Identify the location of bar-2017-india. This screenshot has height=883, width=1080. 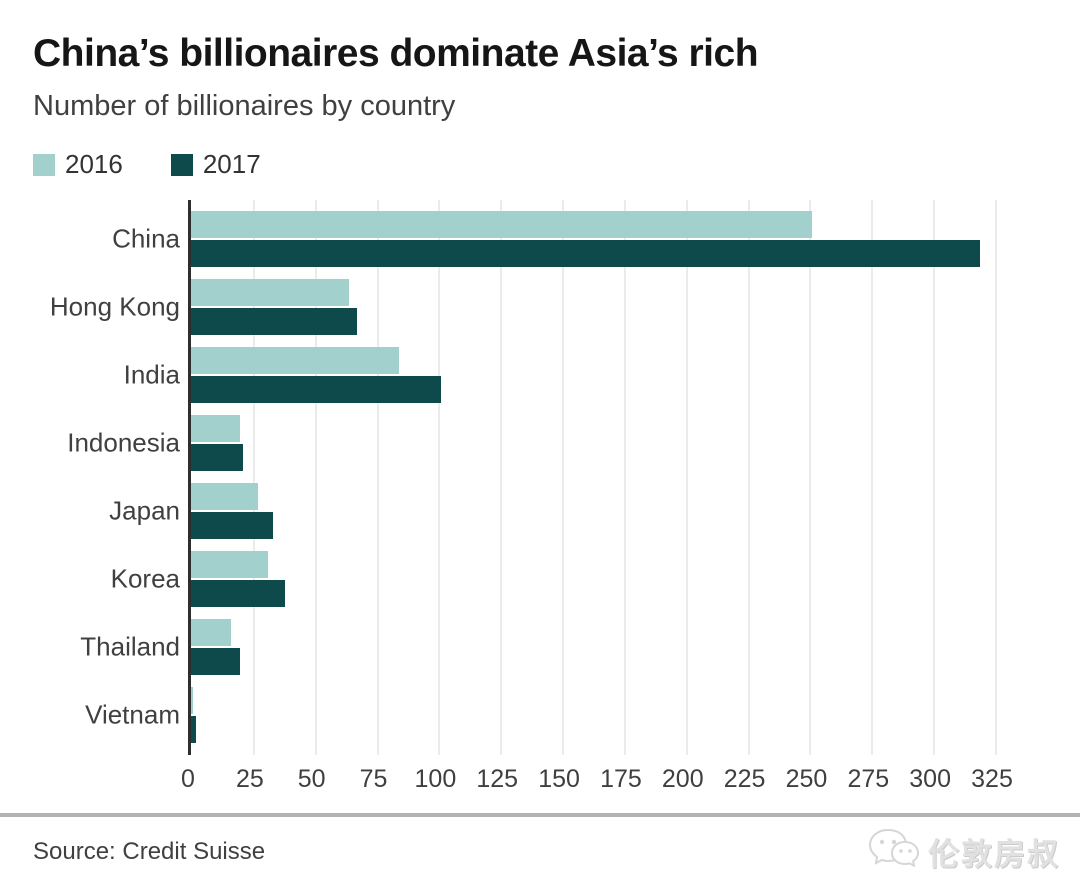
(316, 389).